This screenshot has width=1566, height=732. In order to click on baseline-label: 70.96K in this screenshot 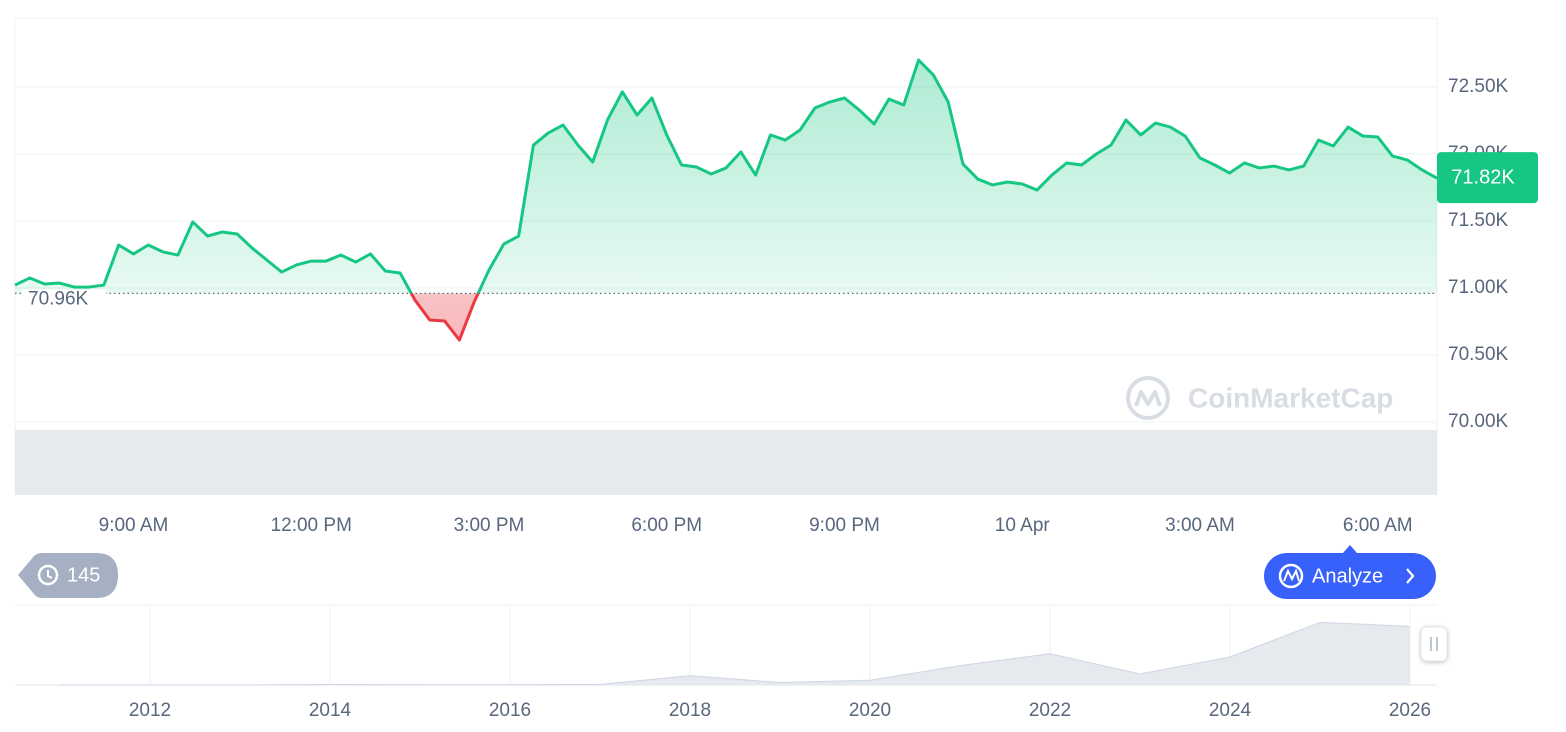, I will do `click(58, 298)`.